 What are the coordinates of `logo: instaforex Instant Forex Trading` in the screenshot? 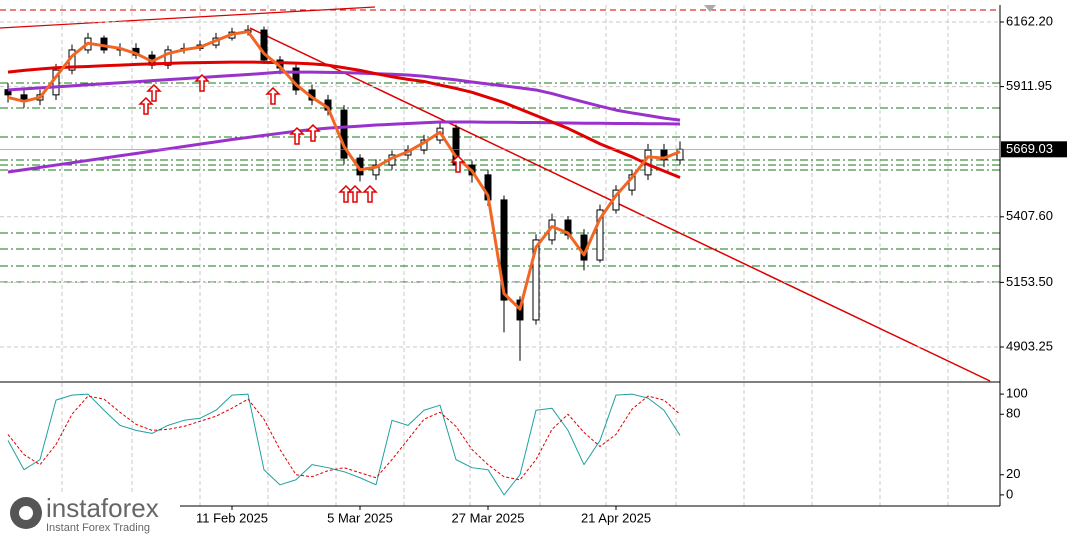 It's located at (90, 514).